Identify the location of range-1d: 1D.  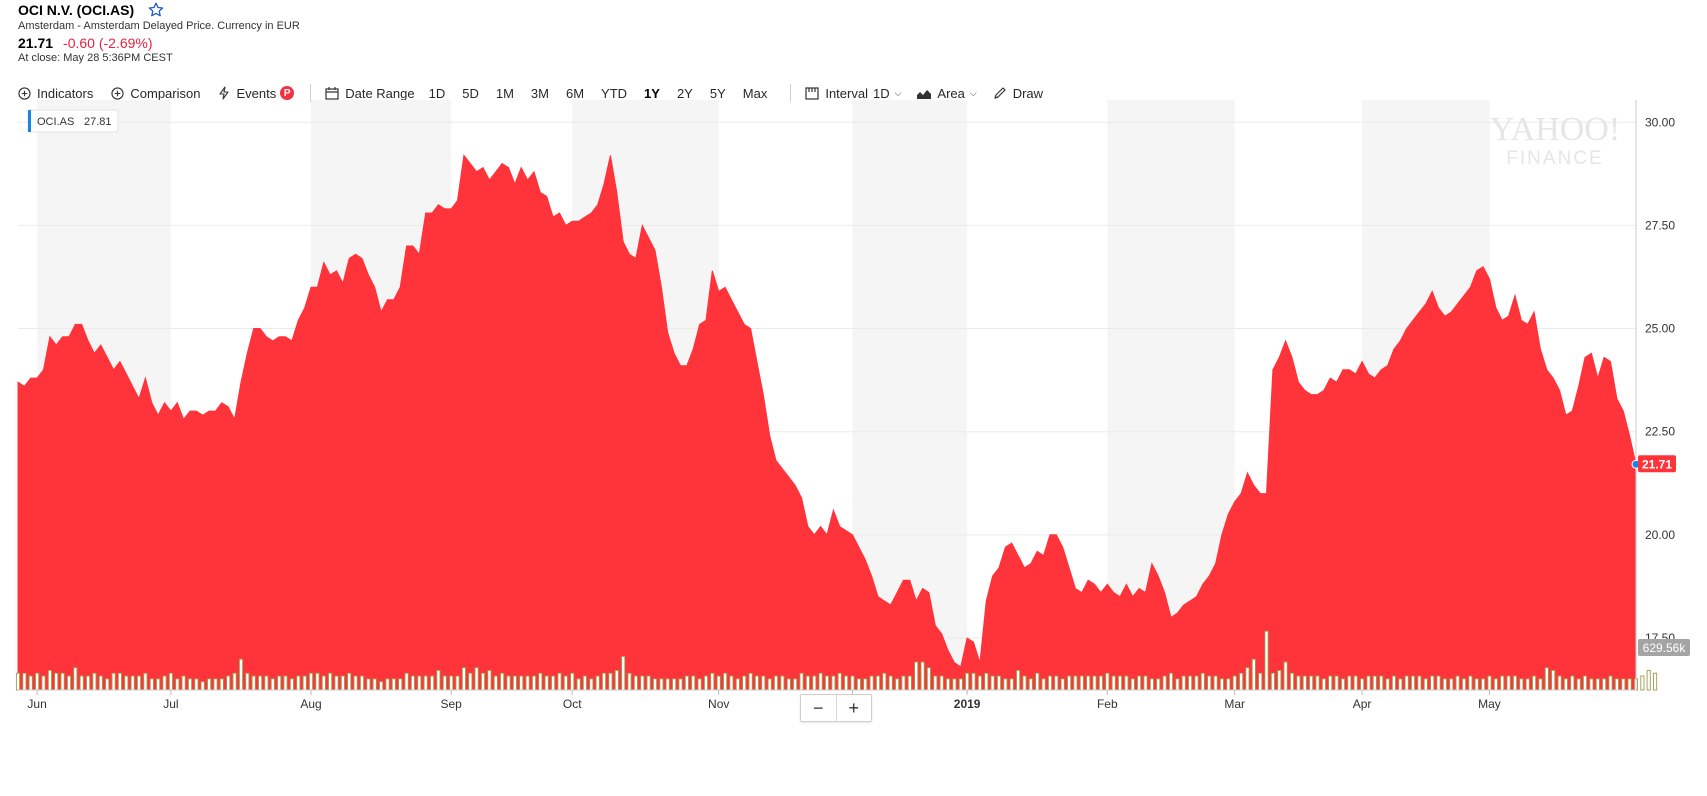
(437, 93).